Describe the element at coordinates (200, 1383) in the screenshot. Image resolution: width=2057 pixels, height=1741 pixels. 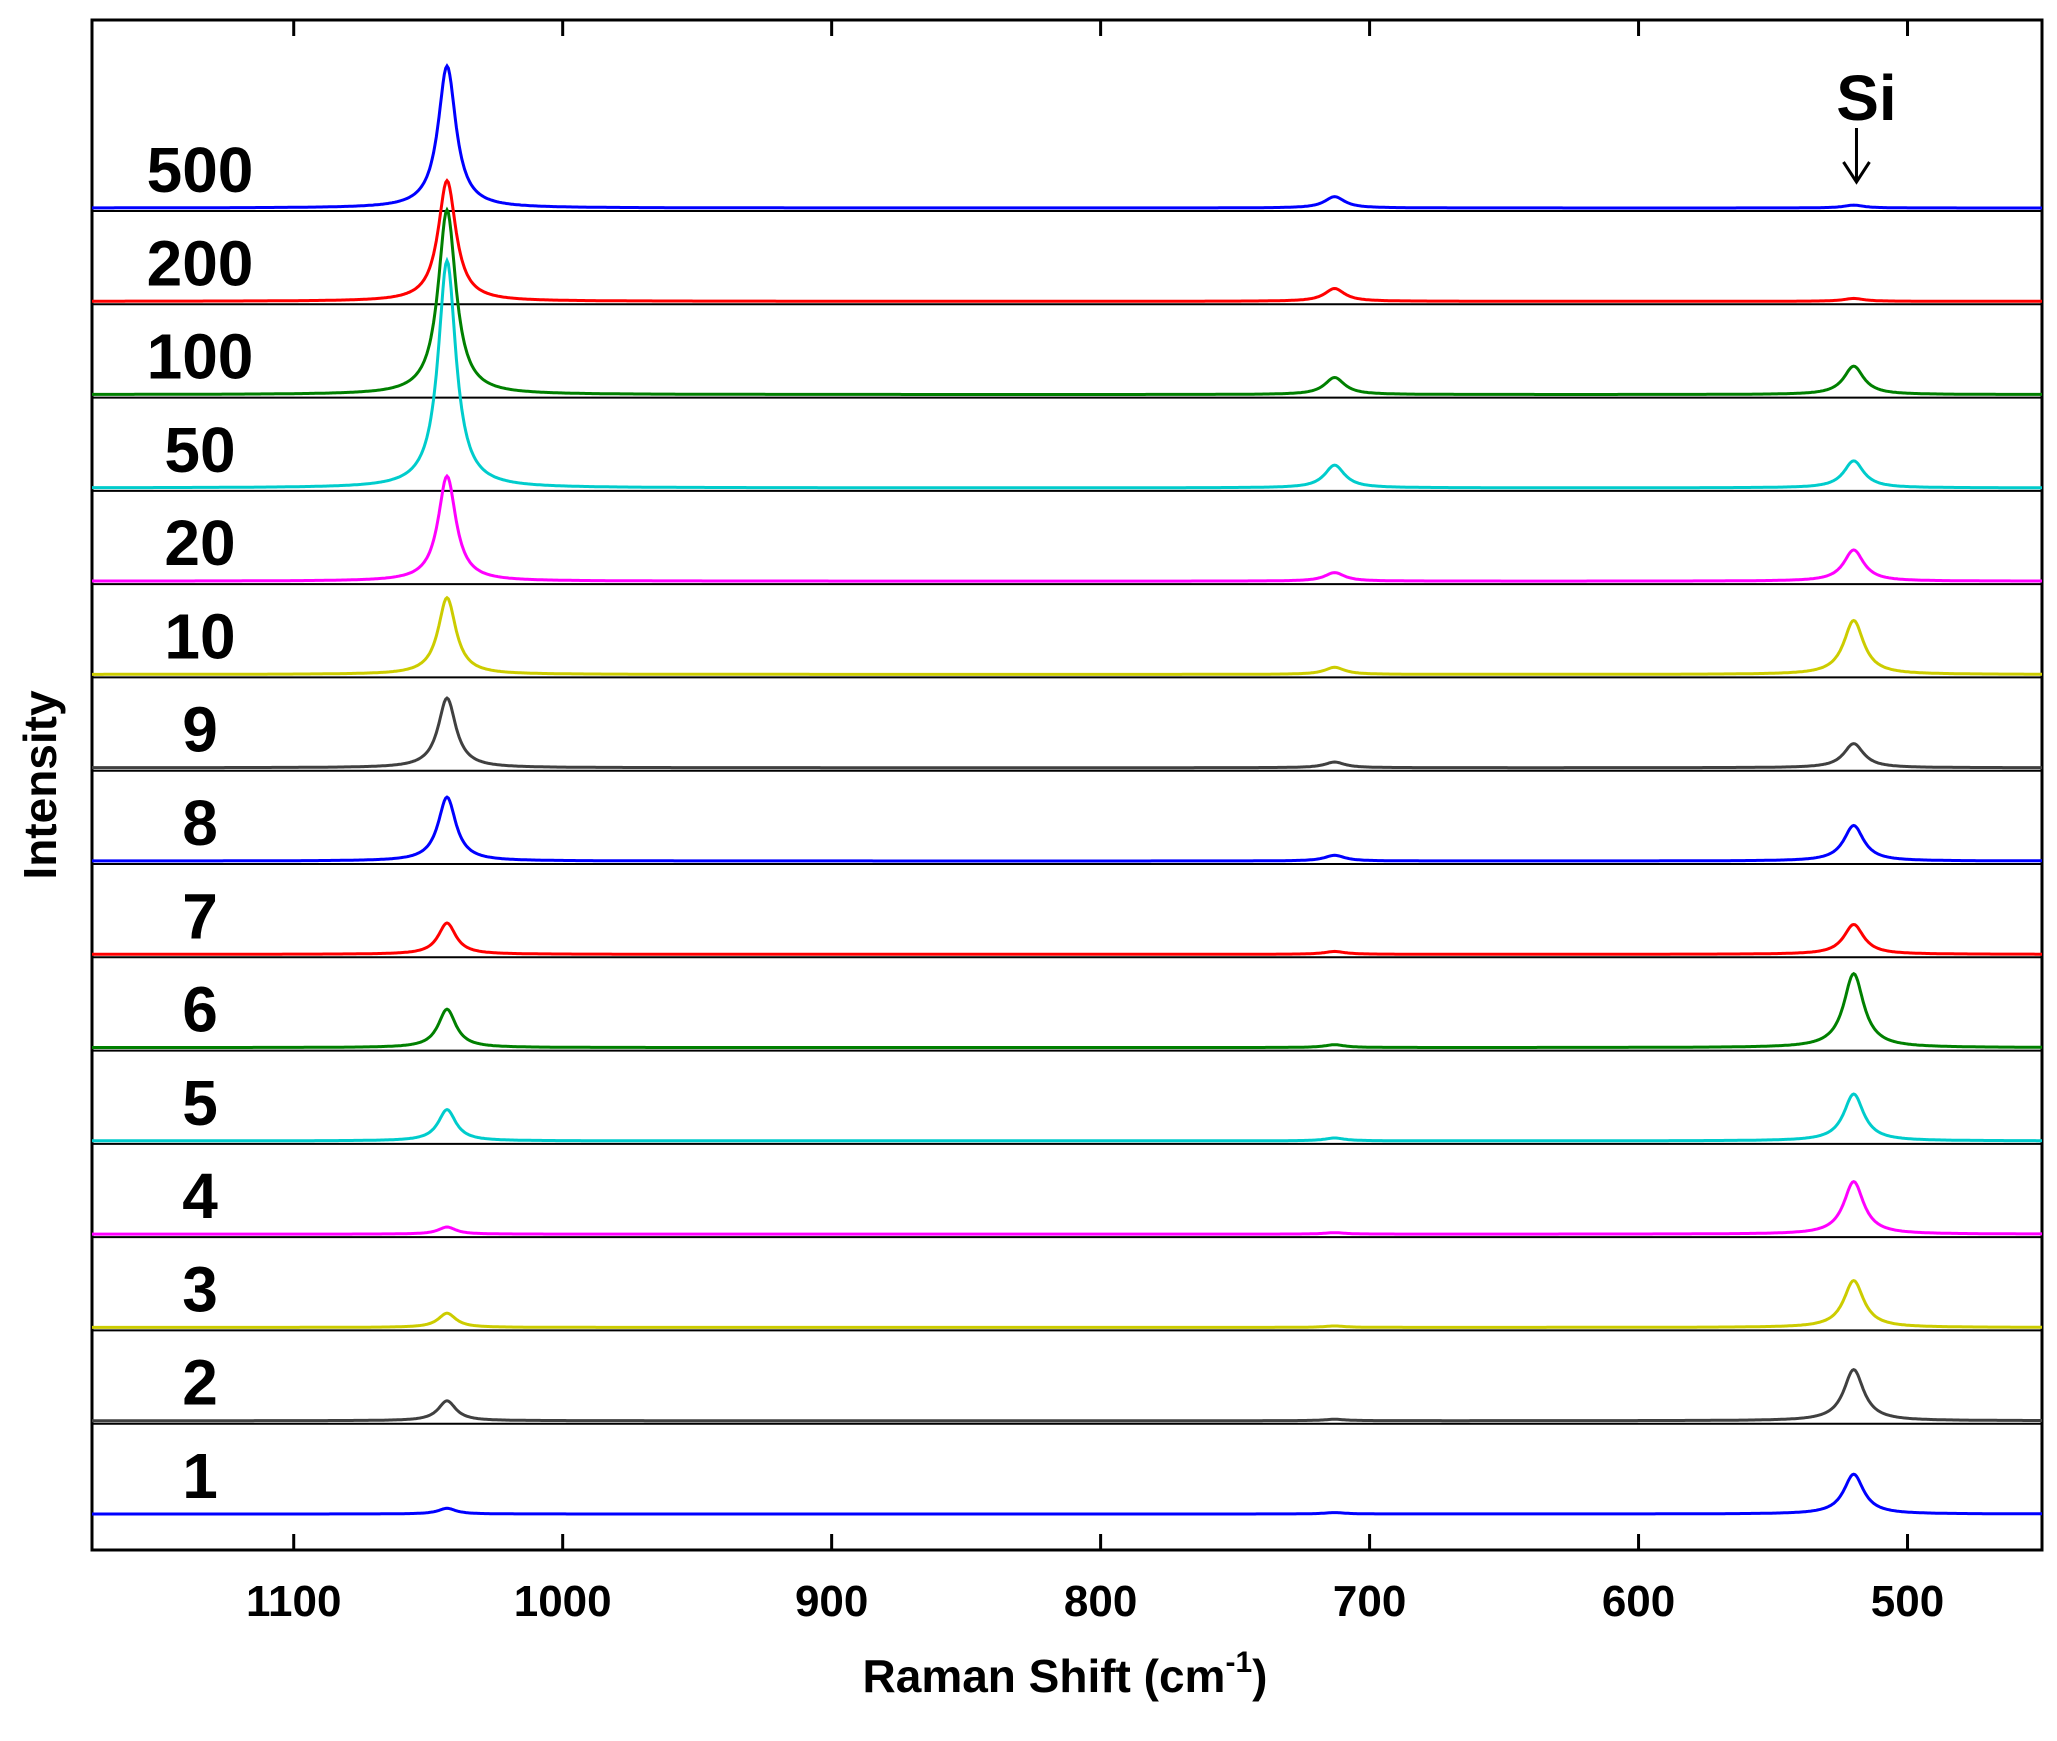
I see `series-label-2: 2` at that location.